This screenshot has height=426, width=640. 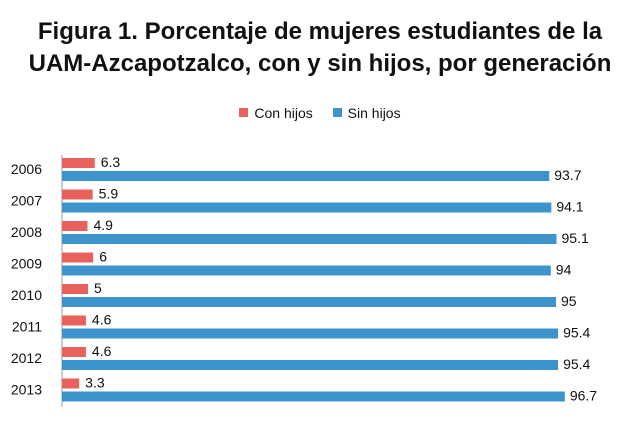 I want to click on category-label: 2011, so click(x=27, y=327).